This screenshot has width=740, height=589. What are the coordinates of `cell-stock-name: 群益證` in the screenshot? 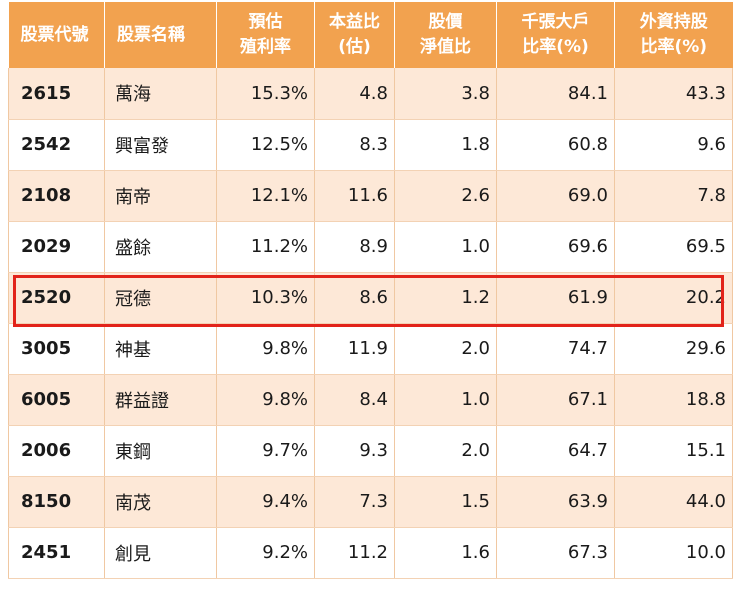 It's located at (160, 400).